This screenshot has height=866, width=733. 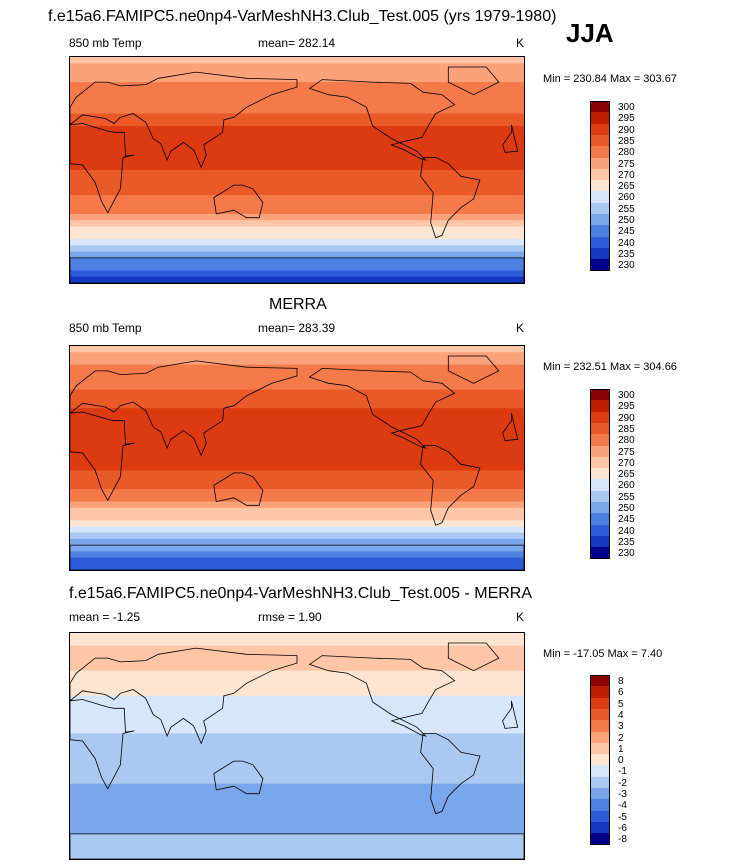 I want to click on colorbar-tick-label: 295, so click(x=626, y=407).